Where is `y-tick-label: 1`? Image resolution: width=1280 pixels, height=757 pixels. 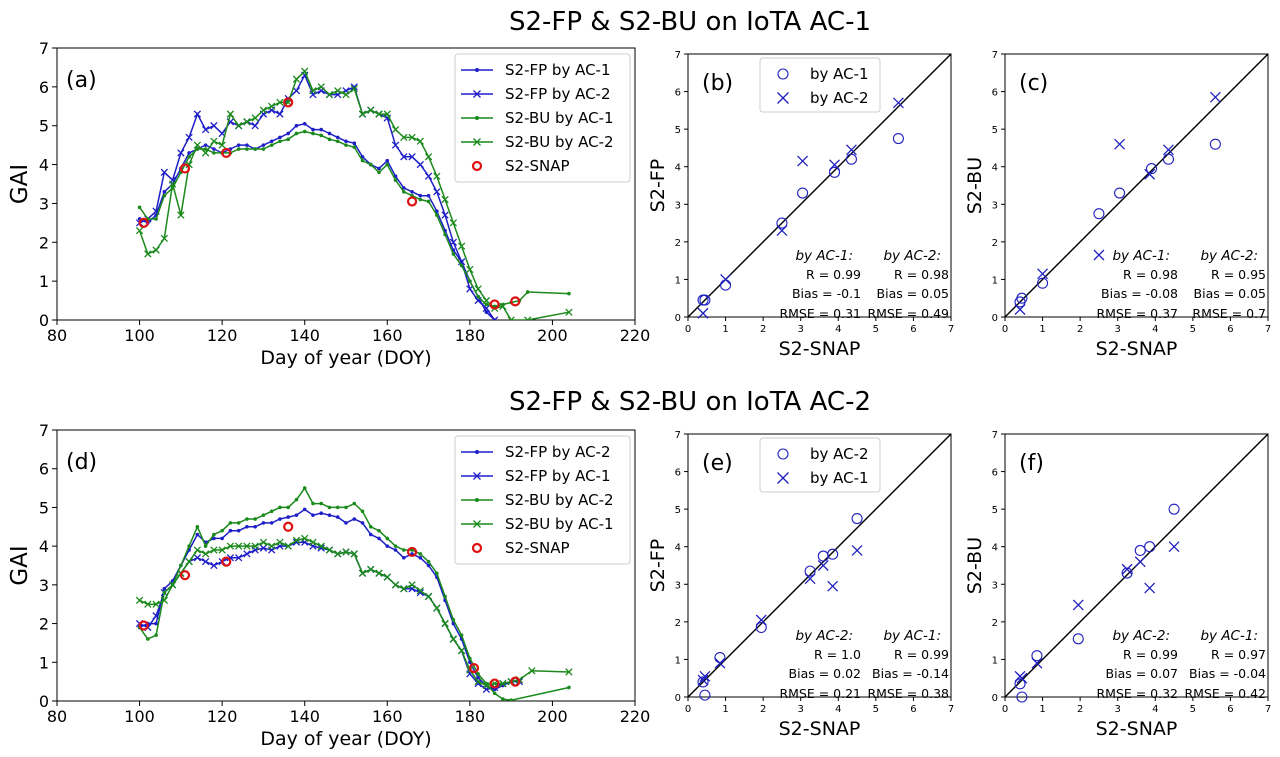
y-tick-label: 1 is located at coordinates (44, 662).